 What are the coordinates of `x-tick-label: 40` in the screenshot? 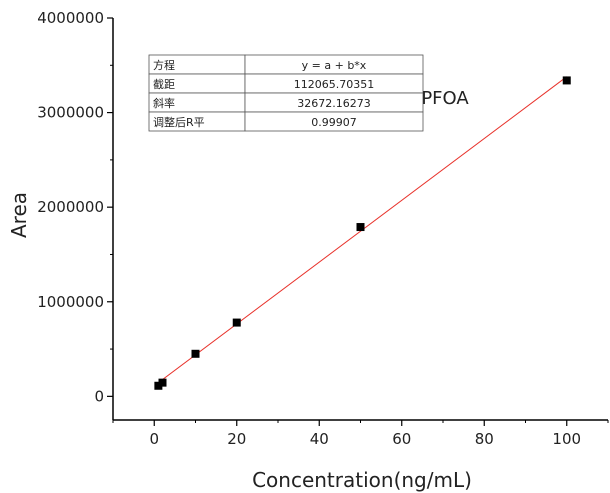 It's located at (319, 439).